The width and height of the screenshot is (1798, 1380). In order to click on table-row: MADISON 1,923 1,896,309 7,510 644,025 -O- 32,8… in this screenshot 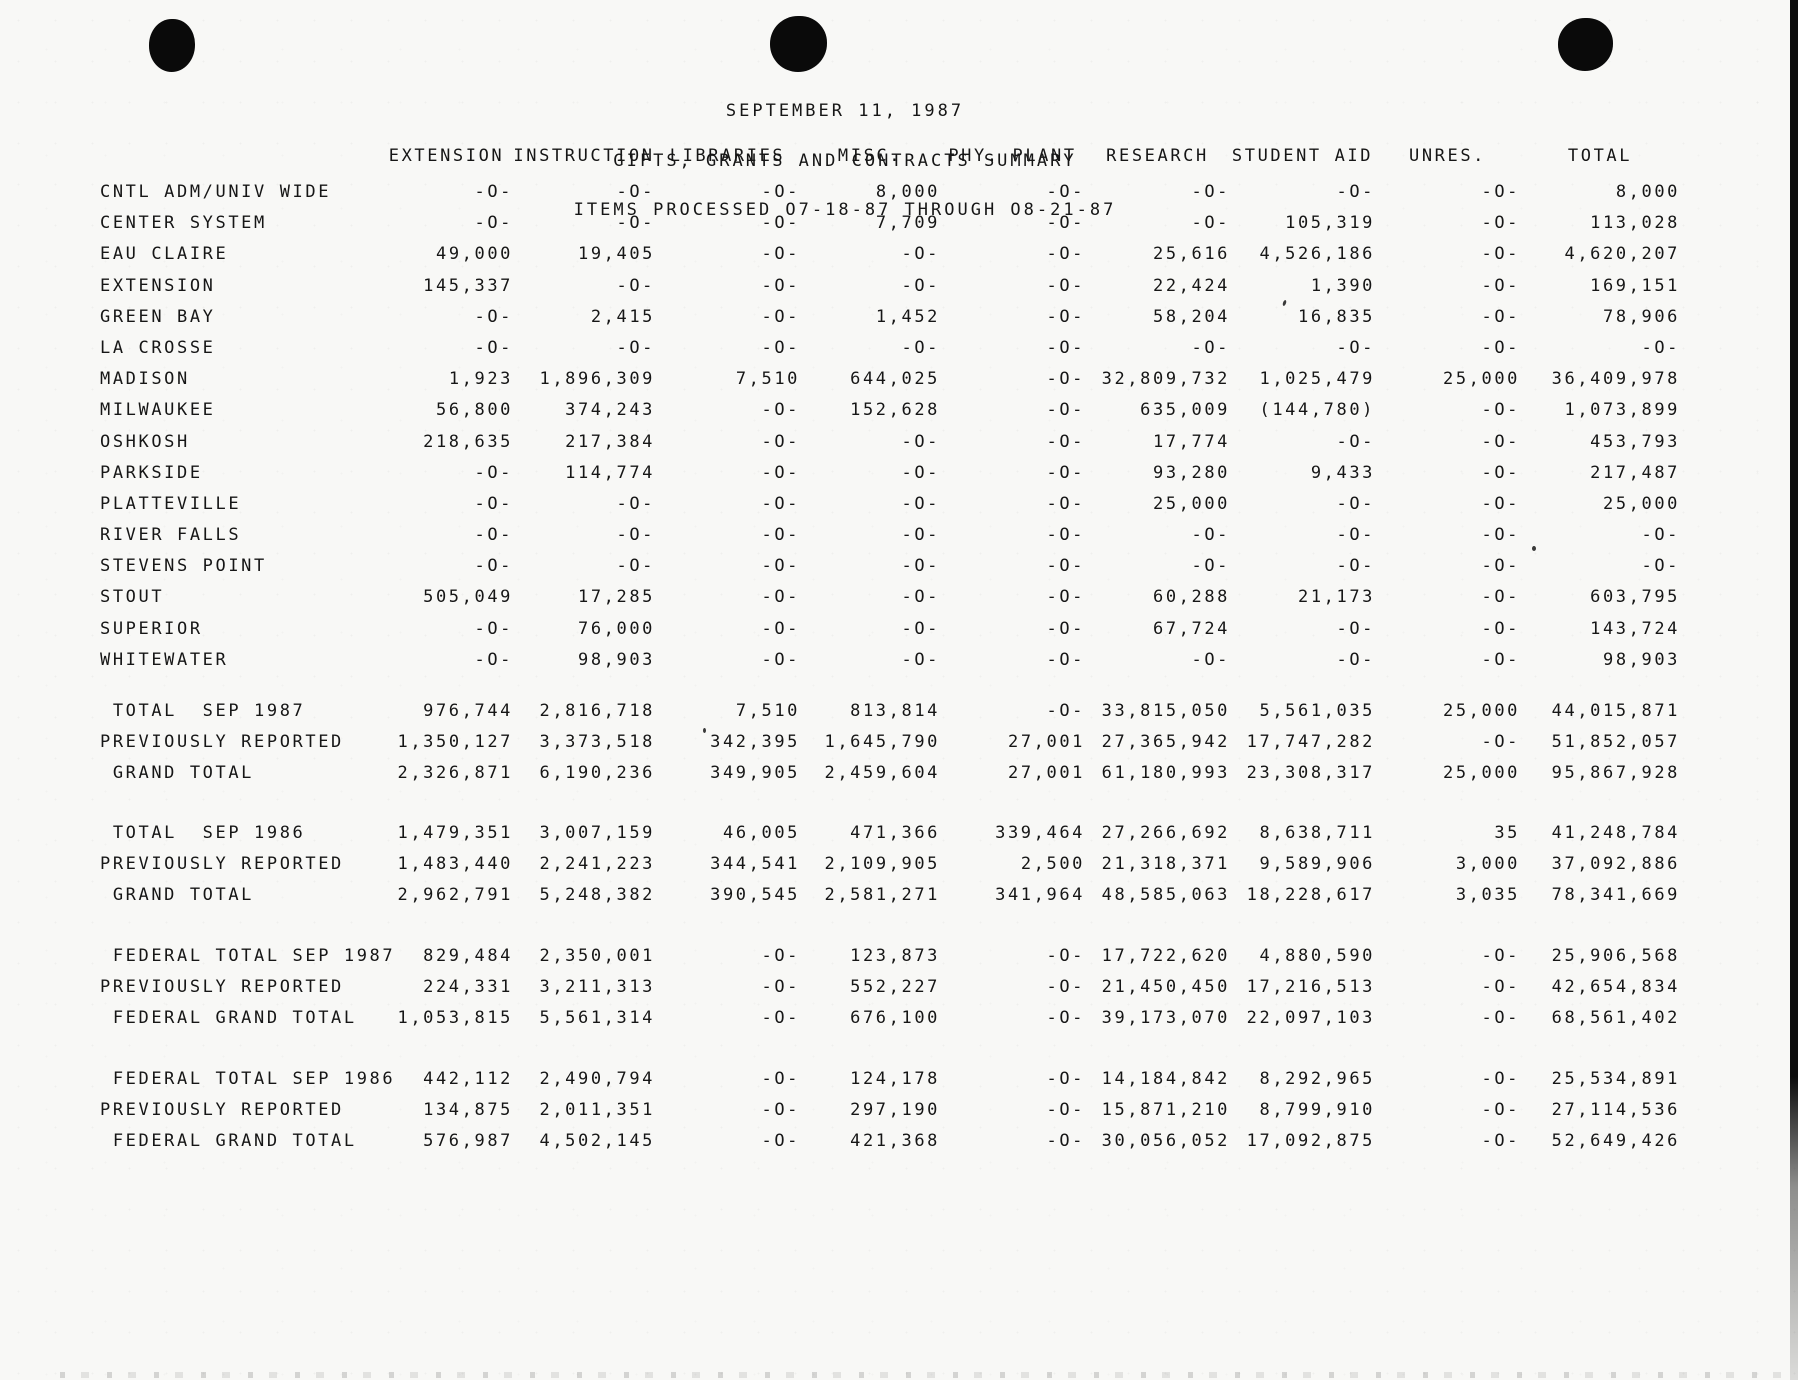, I will do `click(890, 379)`.